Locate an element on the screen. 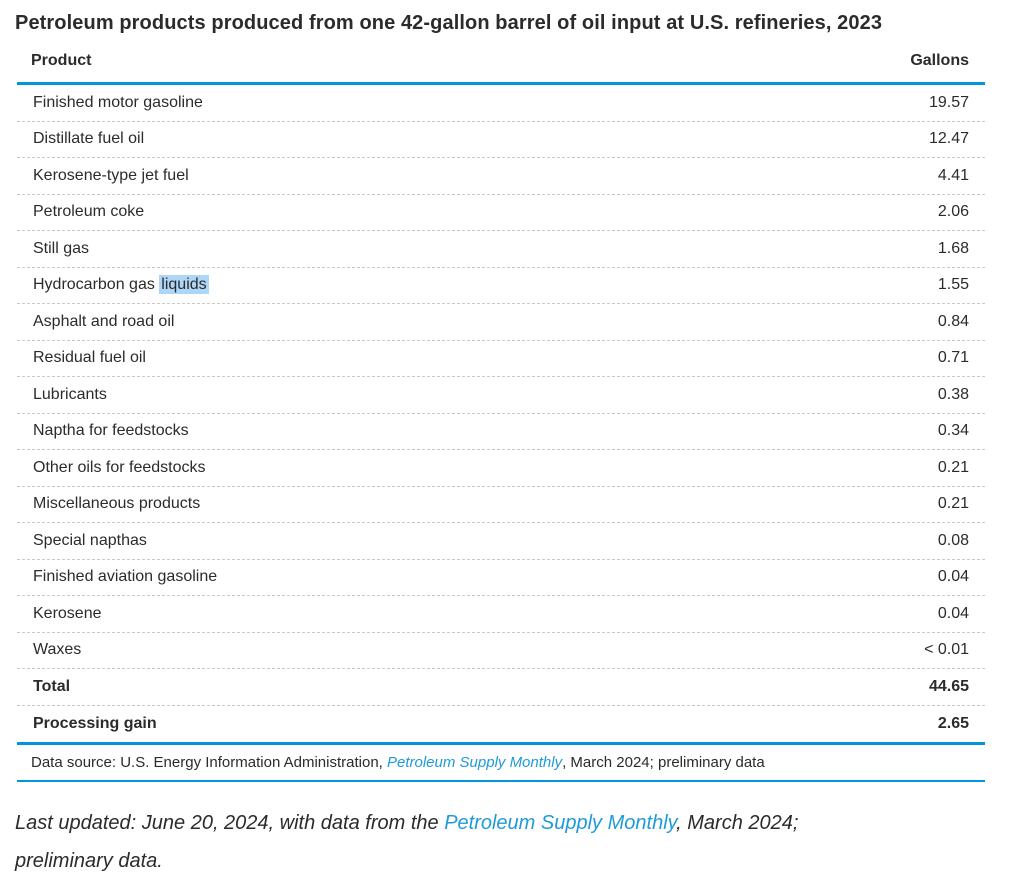  petroleum-supply-monthly-footer-link: Petroleum Supply Monthly is located at coordinates (560, 823).